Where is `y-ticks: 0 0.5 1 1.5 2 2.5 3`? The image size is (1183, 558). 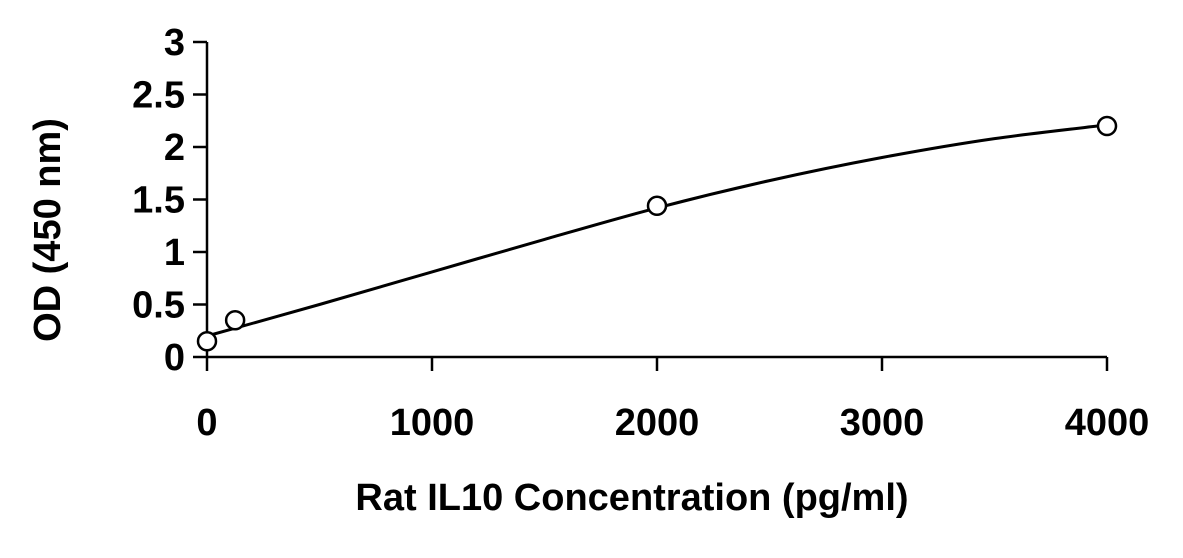 y-ticks: 0 0.5 1 1.5 2 2.5 3 is located at coordinates (169, 200).